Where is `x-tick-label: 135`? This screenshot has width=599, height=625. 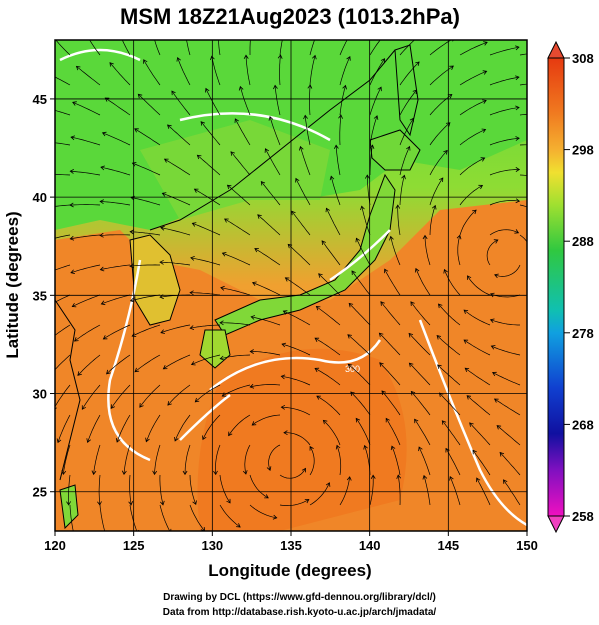
x-tick-label: 135 is located at coordinates (291, 545).